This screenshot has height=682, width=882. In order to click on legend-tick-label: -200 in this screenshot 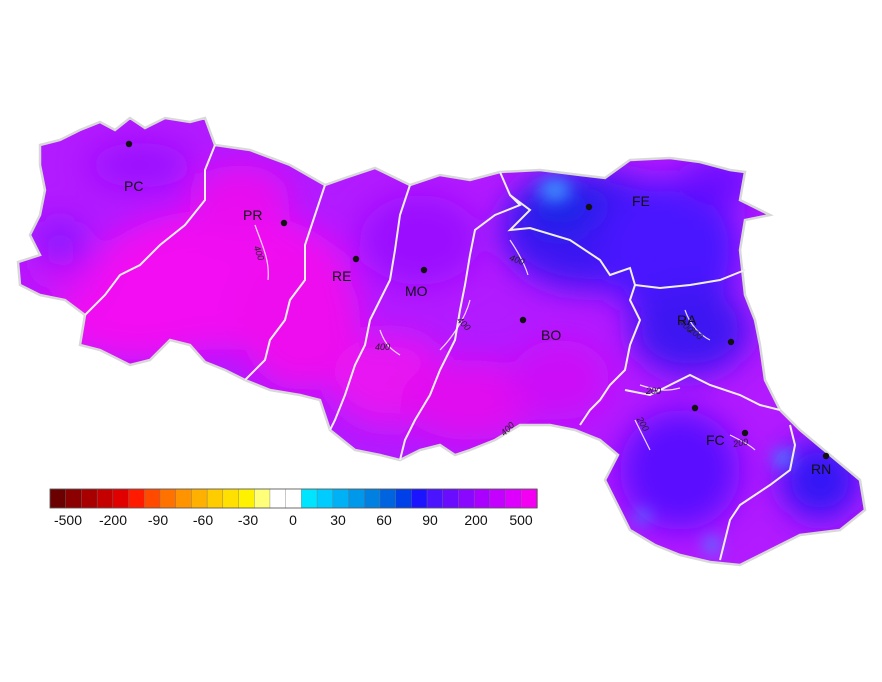, I will do `click(113, 520)`.